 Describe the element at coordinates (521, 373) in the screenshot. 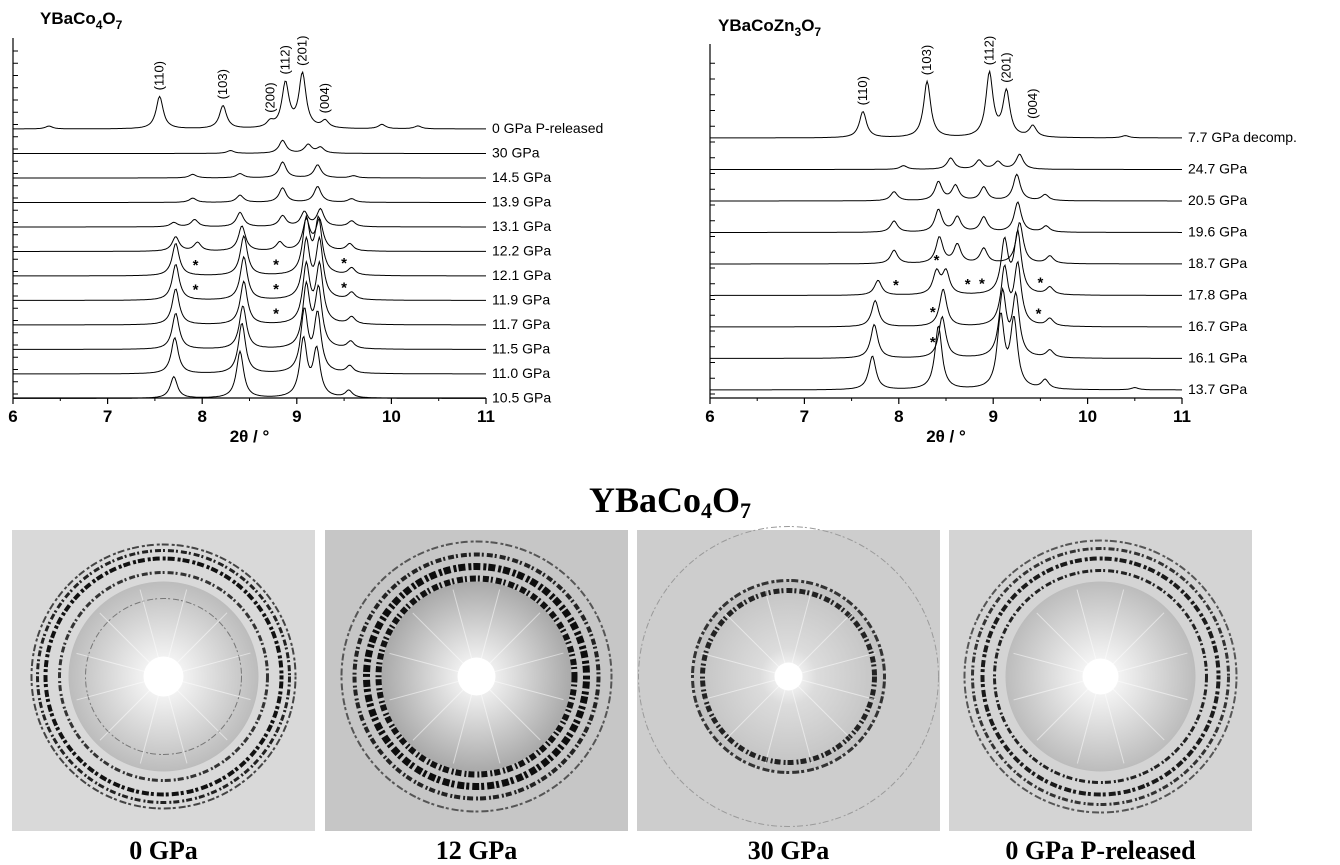

I see `trace-label-11-0-gpa: 11.0 GPa` at that location.